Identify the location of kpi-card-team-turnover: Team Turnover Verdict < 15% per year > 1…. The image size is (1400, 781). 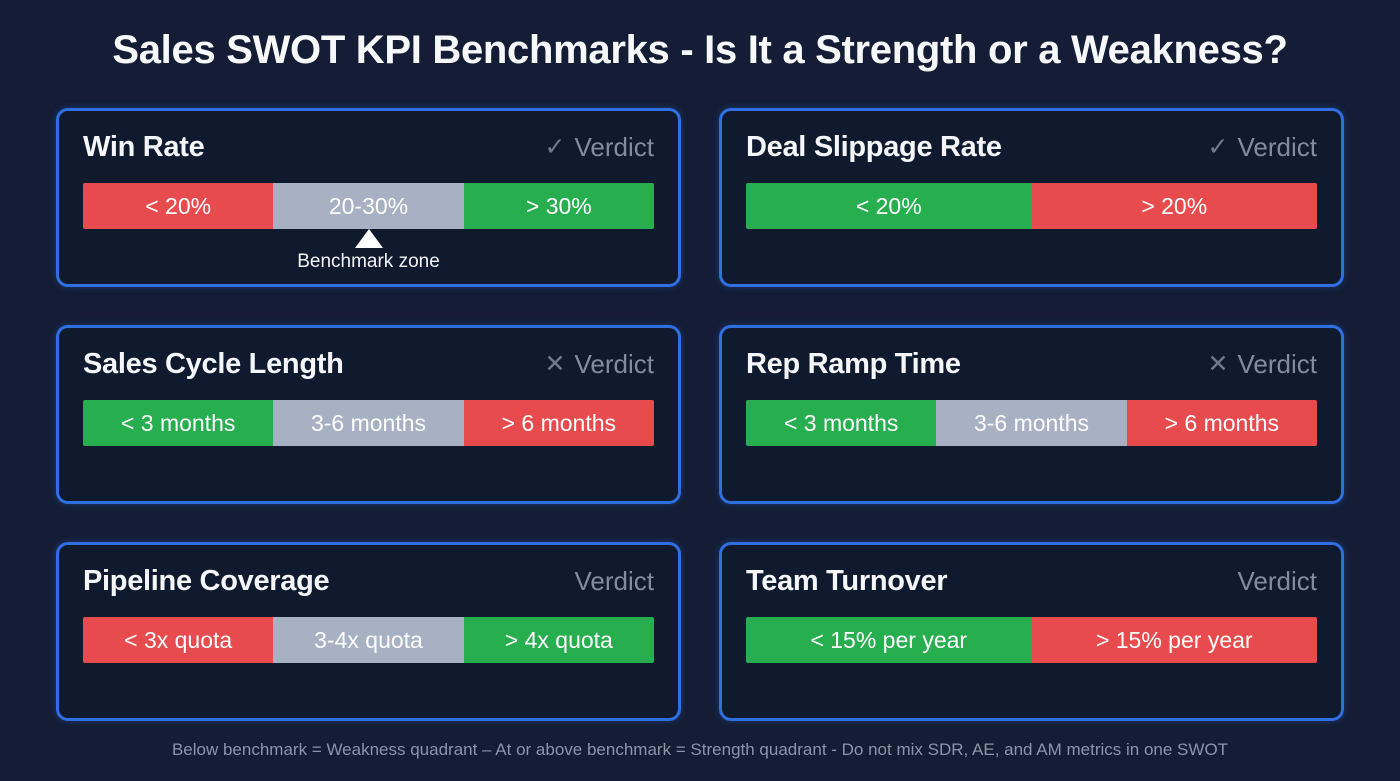
(1031, 631).